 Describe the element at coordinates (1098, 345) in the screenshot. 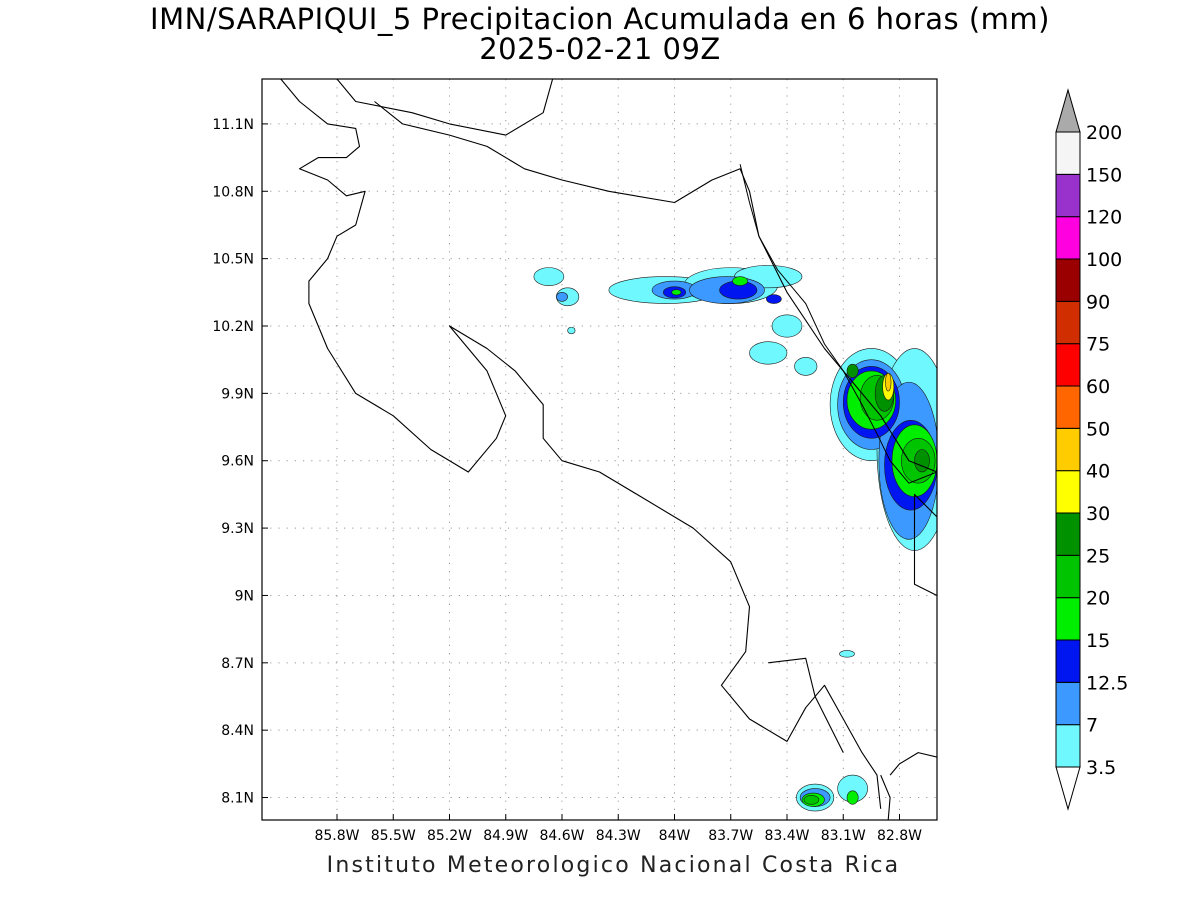

I see `colorbar-level-label: 75` at that location.